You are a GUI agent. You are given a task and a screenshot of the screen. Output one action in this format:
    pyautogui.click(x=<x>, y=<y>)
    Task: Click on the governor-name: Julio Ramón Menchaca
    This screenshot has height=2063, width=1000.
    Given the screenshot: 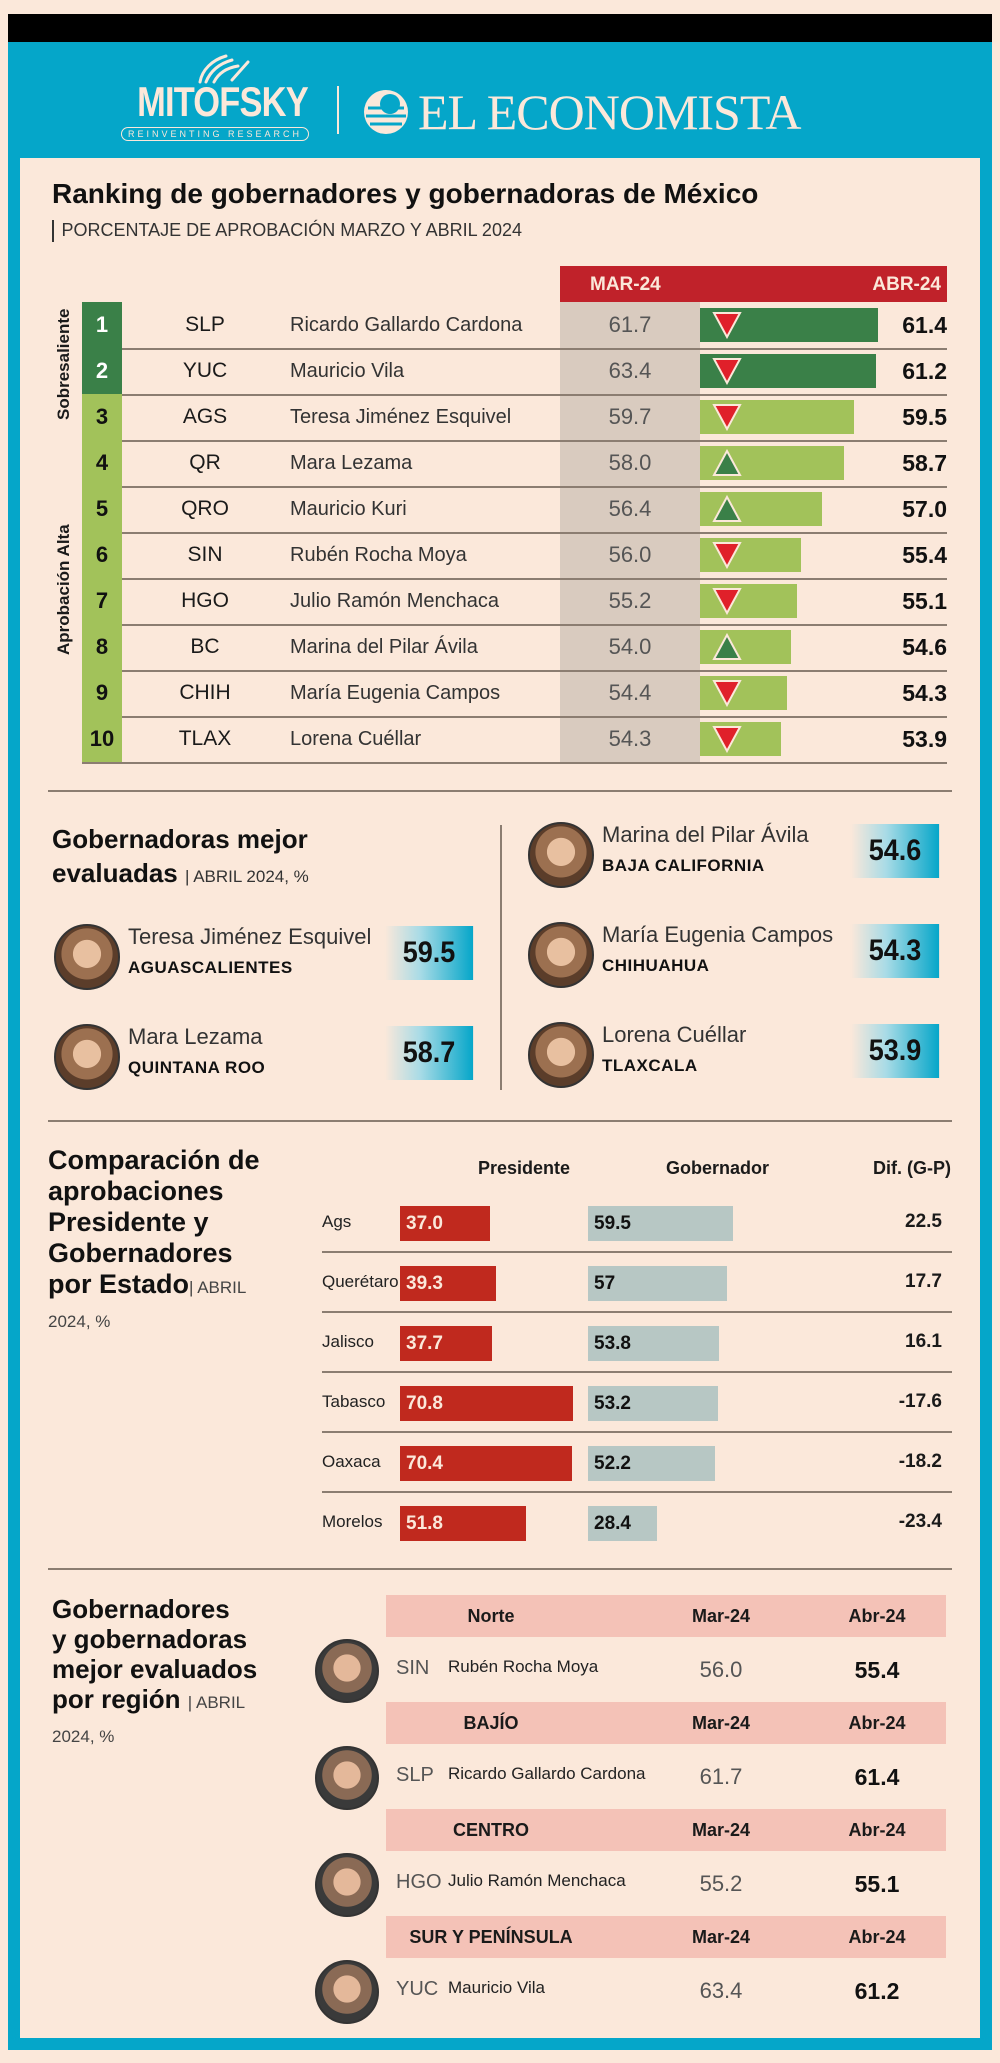 What is the action you would take?
    pyautogui.click(x=394, y=601)
    